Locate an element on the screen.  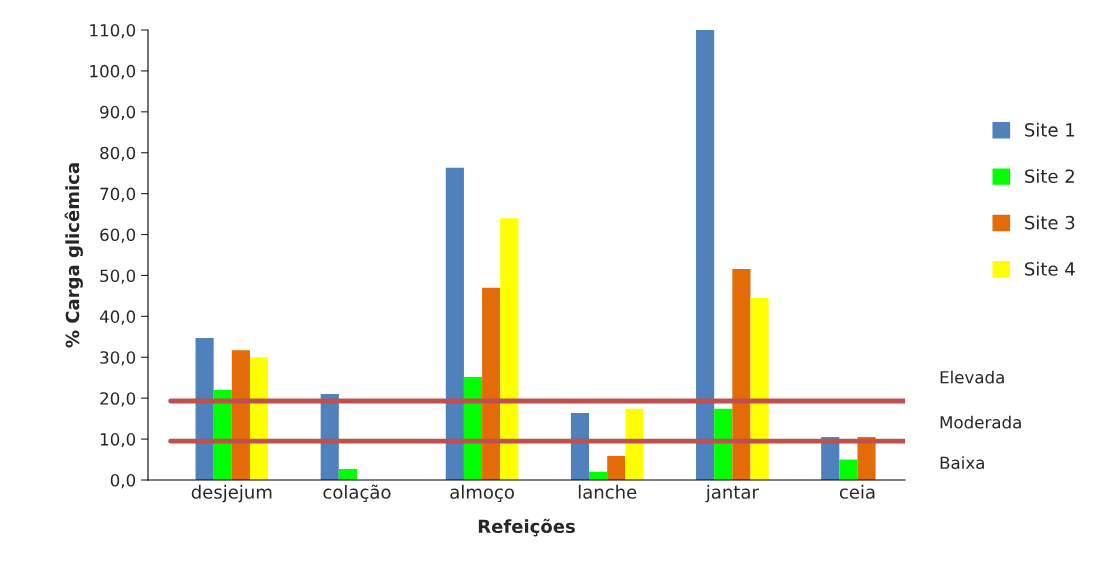
legend-label: Site 1 is located at coordinates (1050, 129).